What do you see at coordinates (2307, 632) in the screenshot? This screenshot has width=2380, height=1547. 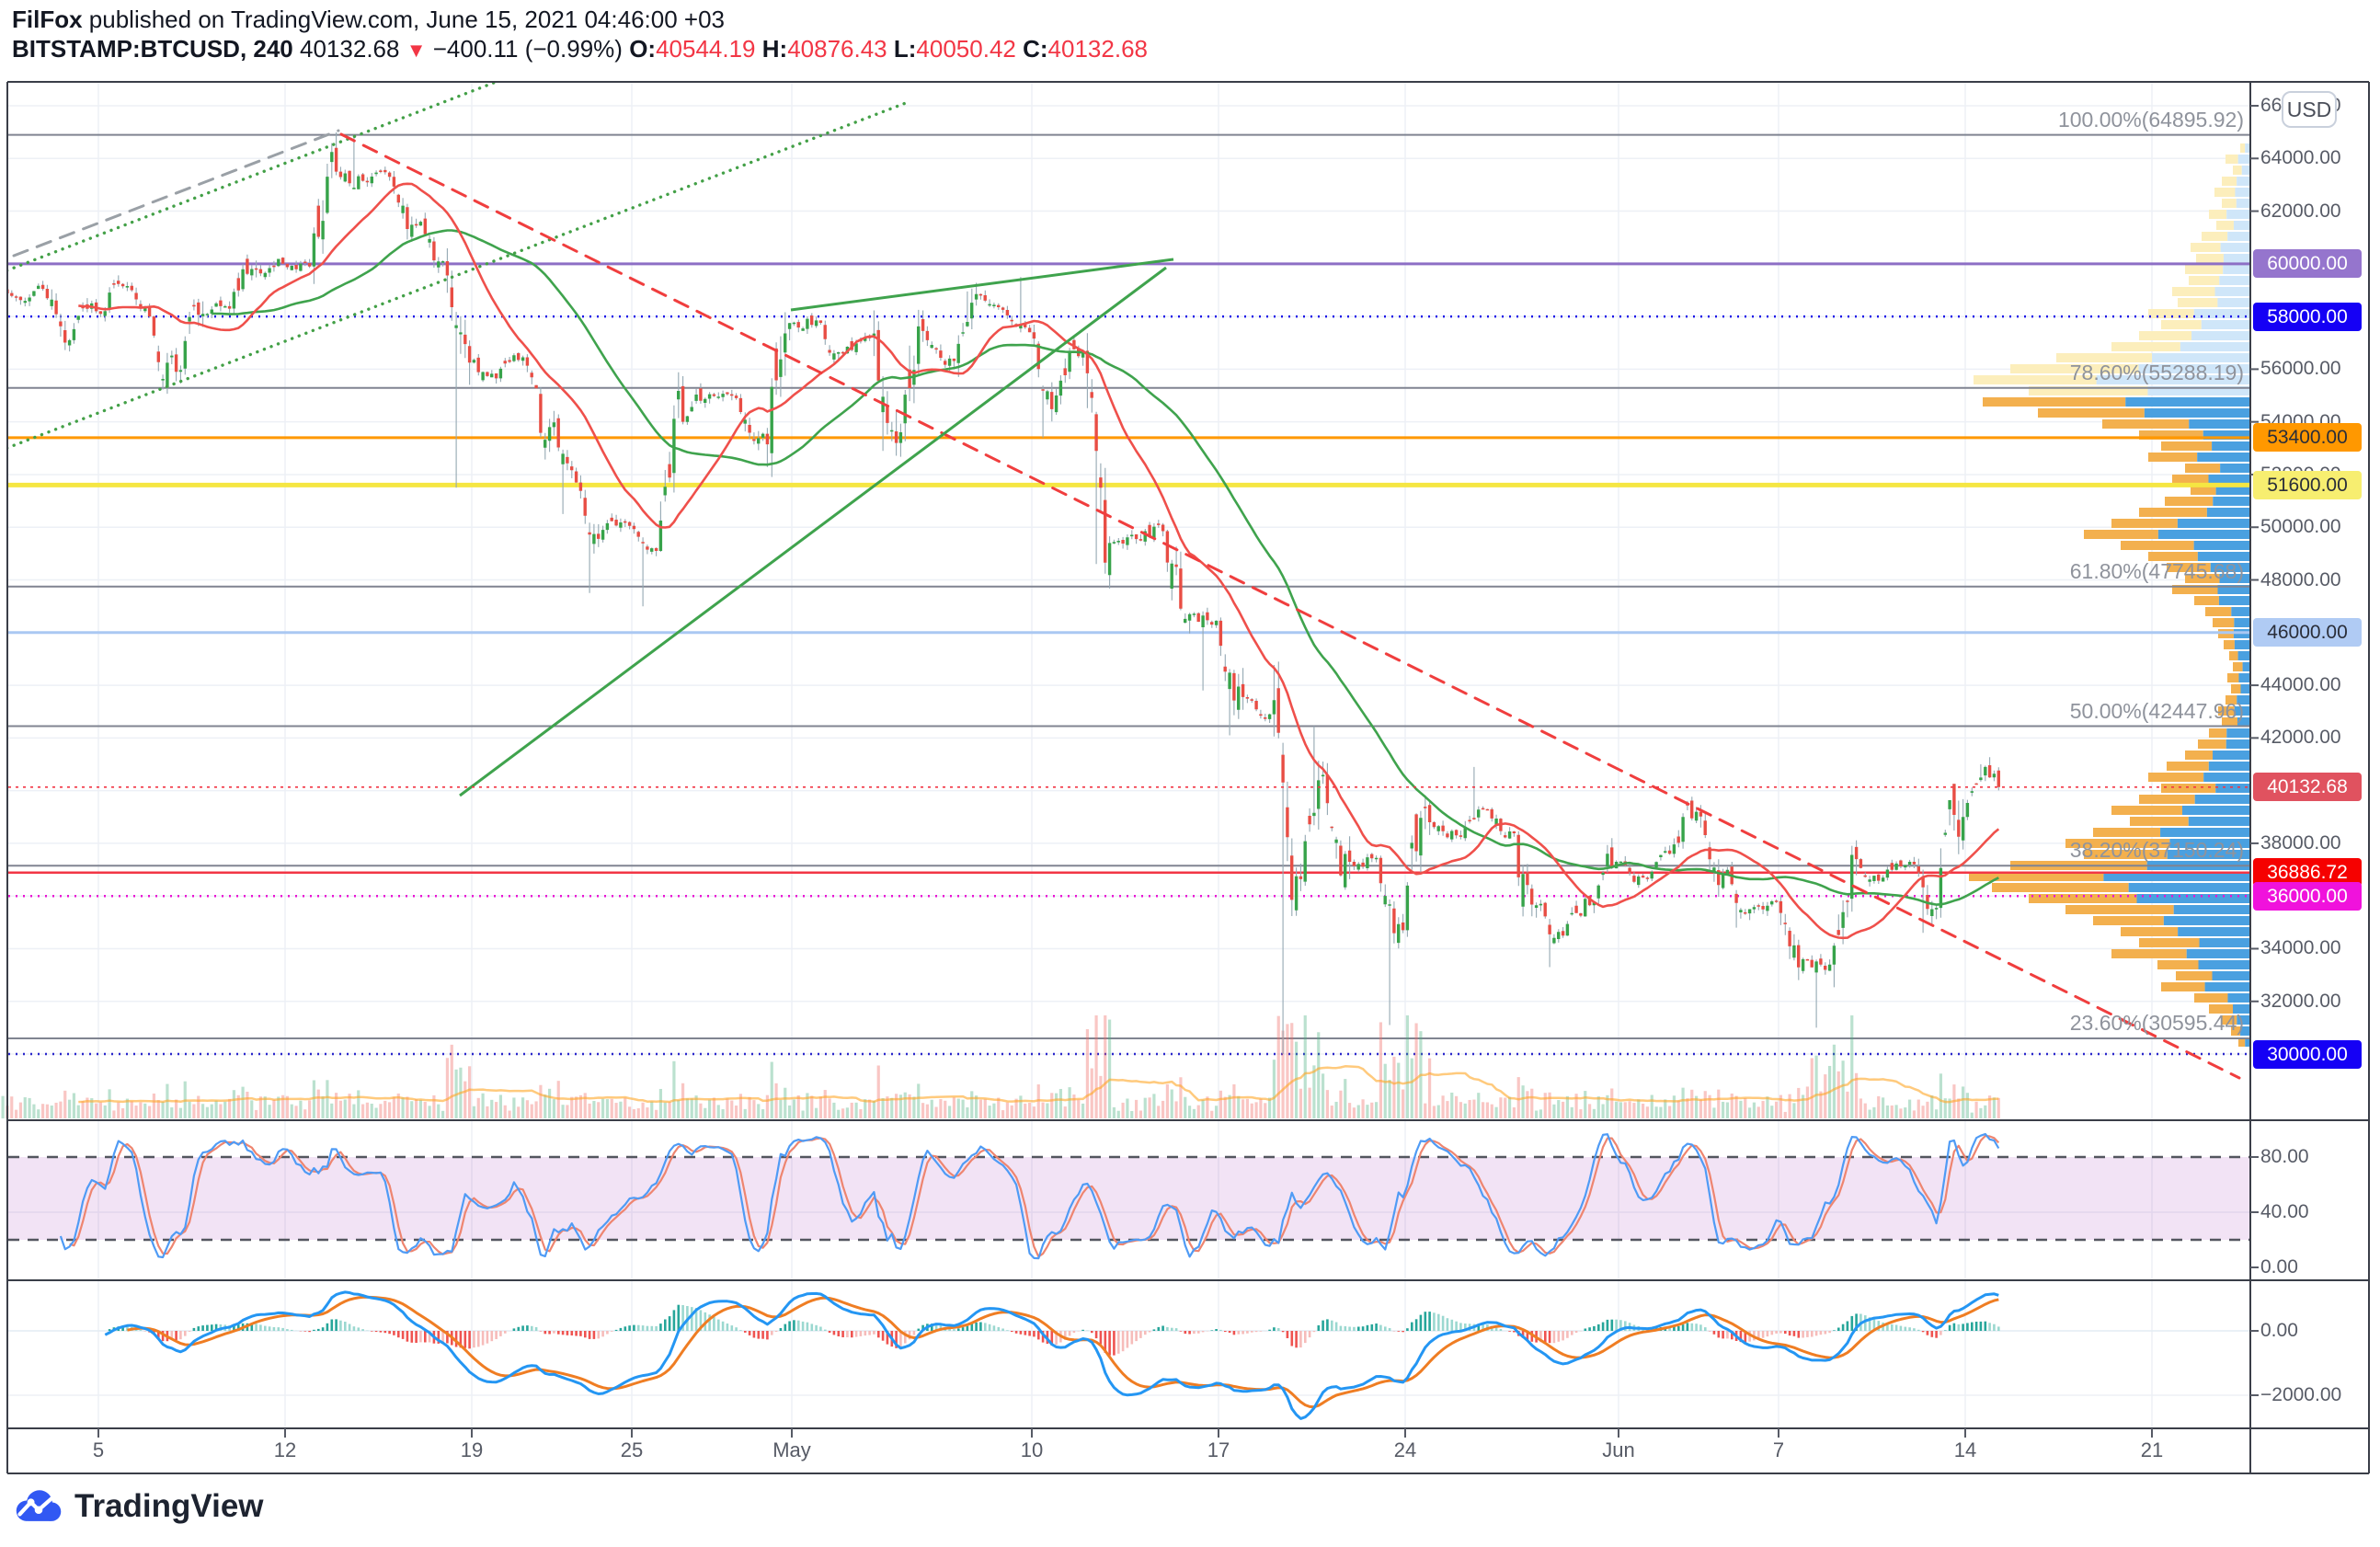 I see `price-level-badge: 46000.00` at bounding box center [2307, 632].